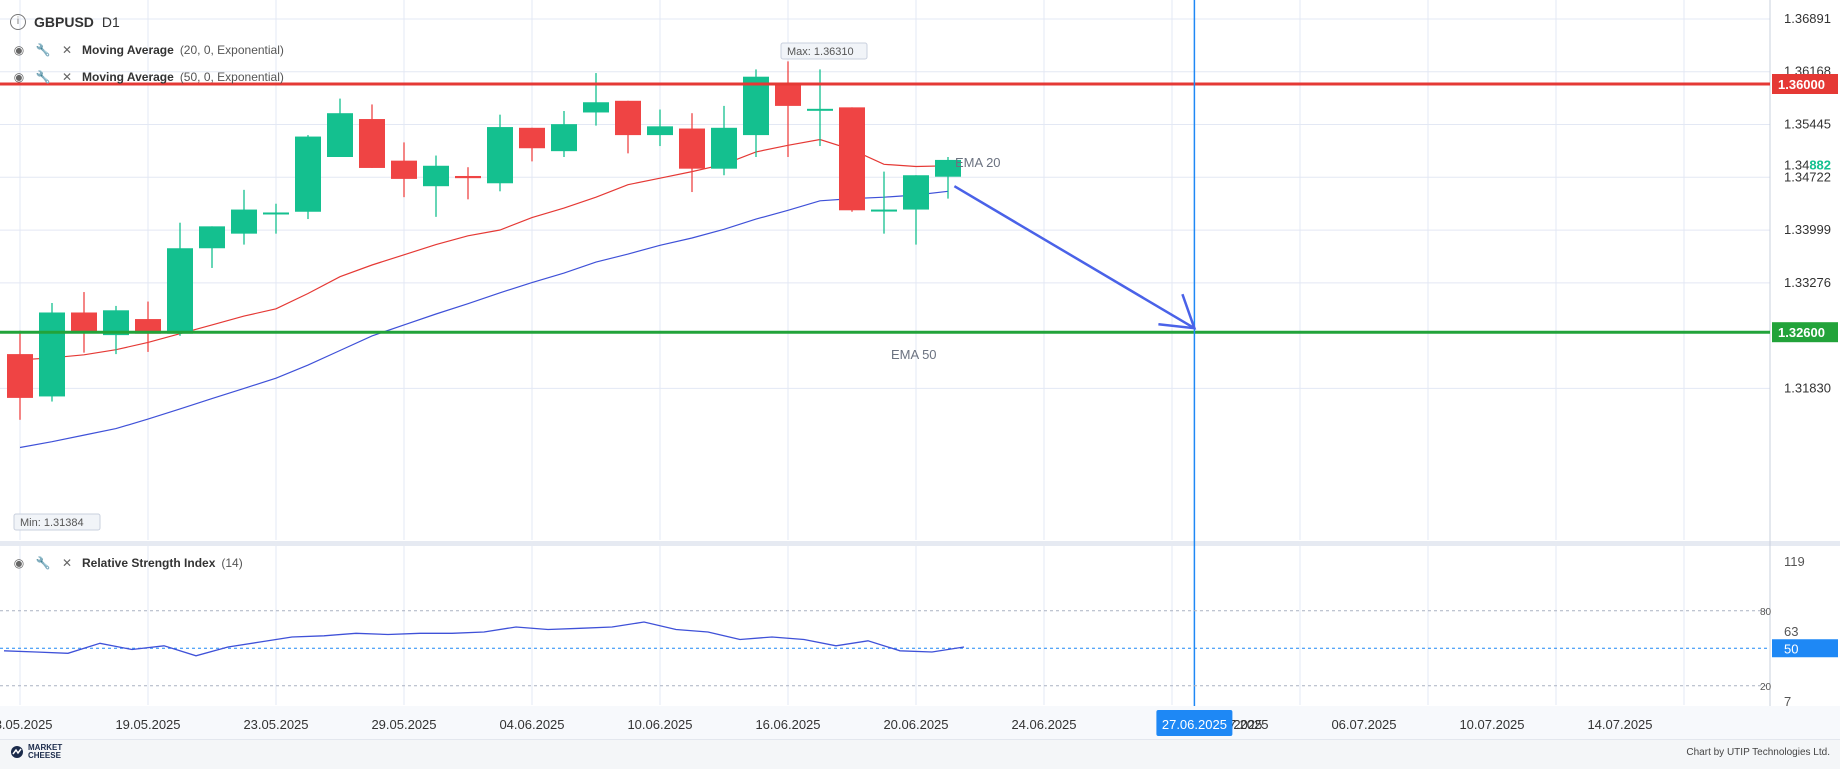 Image resolution: width=1840 pixels, height=769 pixels. I want to click on x-tick-label: 16.06.2025, so click(787, 724).